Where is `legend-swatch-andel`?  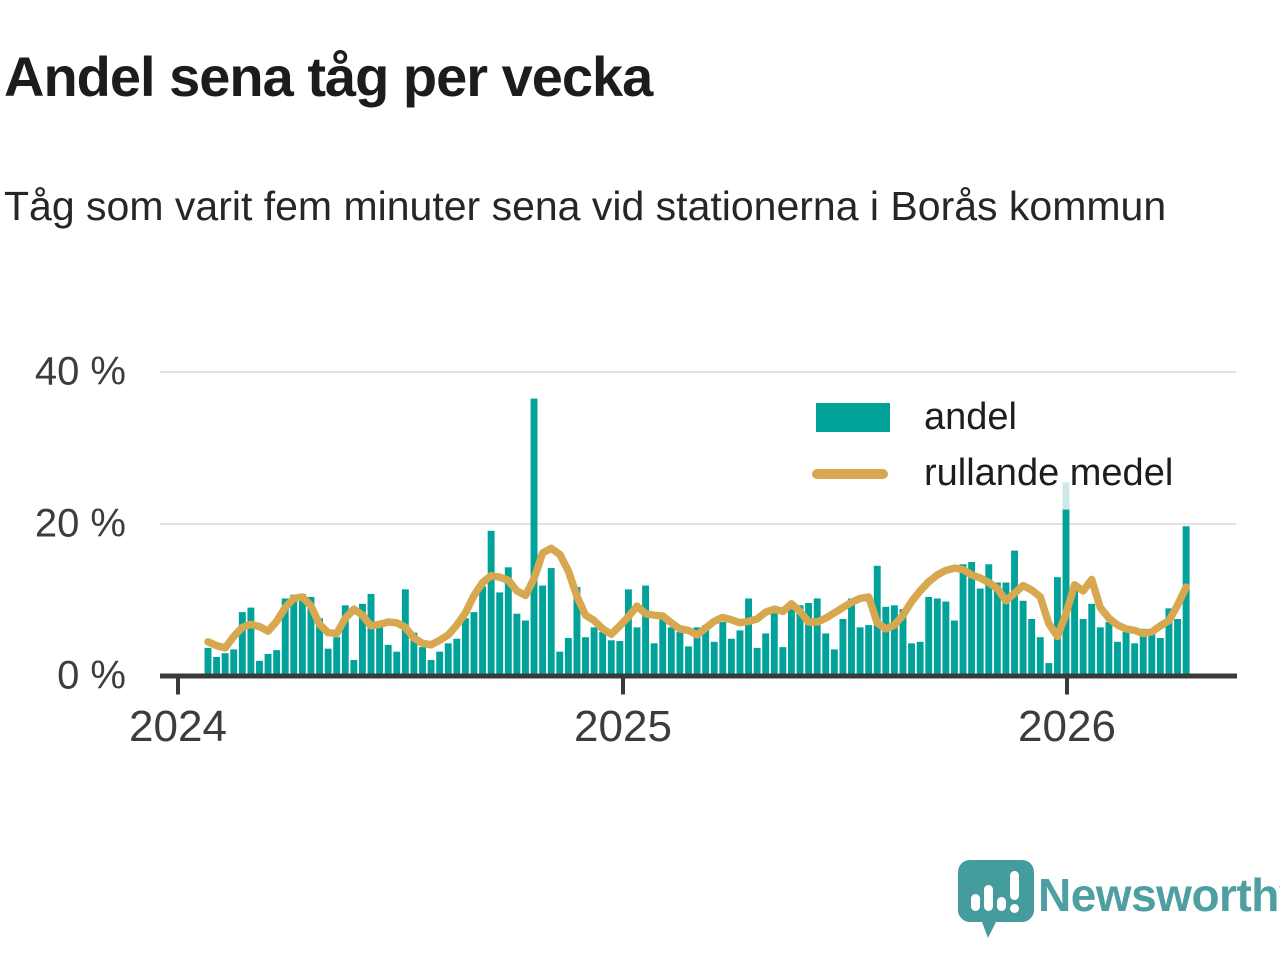 legend-swatch-andel is located at coordinates (853, 417).